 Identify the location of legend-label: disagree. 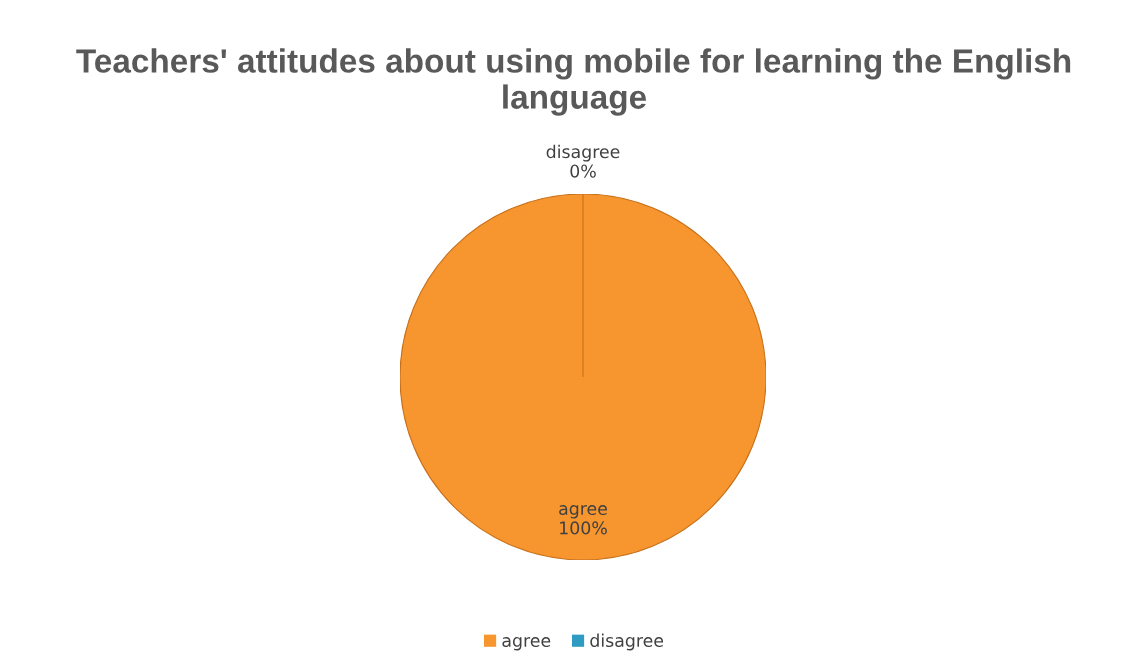
(627, 642).